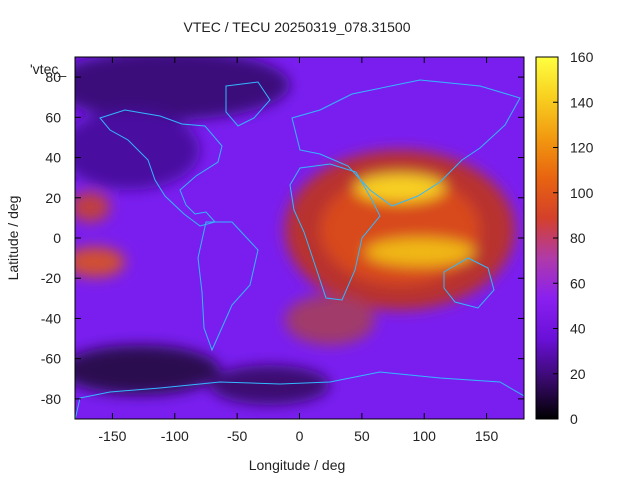 This screenshot has width=640, height=485. I want to click on x-axis-label: Longitude / deg, so click(297, 465).